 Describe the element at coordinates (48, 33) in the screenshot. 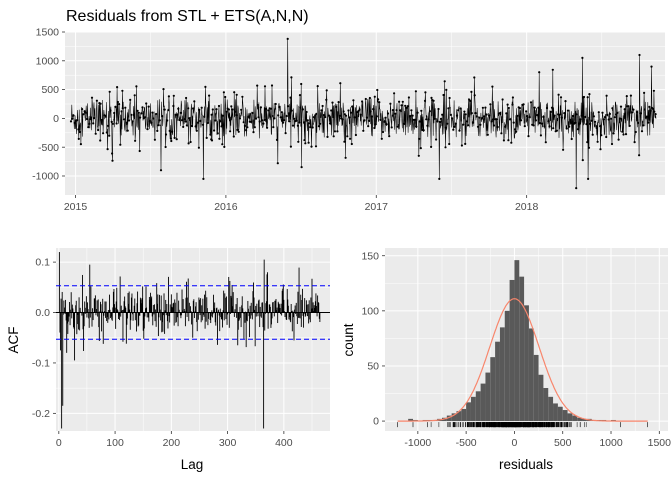

I see `residual-series-y-tick-label: 1500` at that location.